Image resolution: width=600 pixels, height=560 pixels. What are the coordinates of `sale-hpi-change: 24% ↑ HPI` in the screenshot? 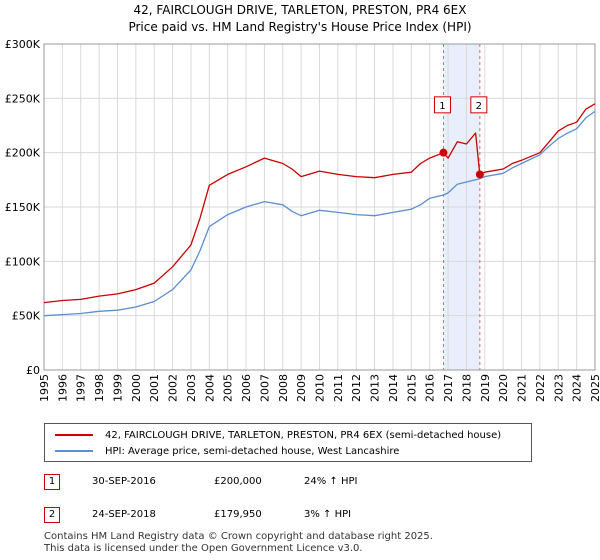 It's located at (331, 481).